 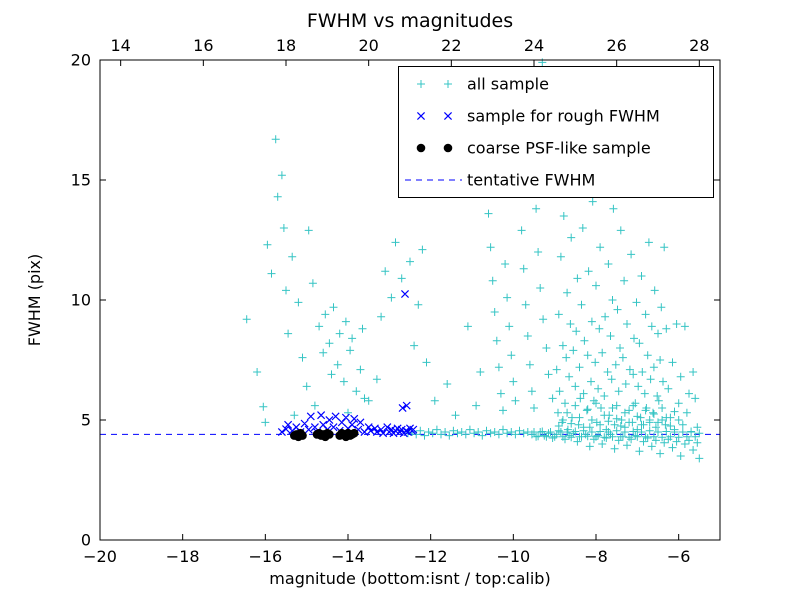 What do you see at coordinates (563, 116) in the screenshot?
I see `legend-label: sample for rough FWHM` at bounding box center [563, 116].